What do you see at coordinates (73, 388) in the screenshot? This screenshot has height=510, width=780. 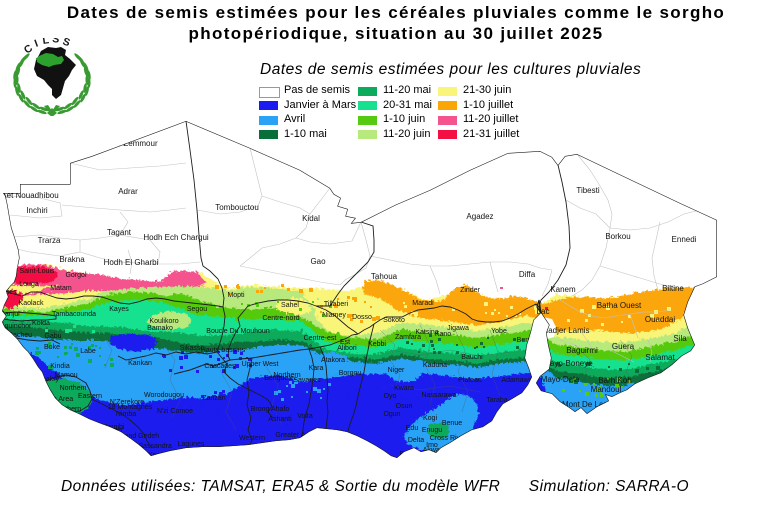 I see `svg-text: Northem` at bounding box center [73, 388].